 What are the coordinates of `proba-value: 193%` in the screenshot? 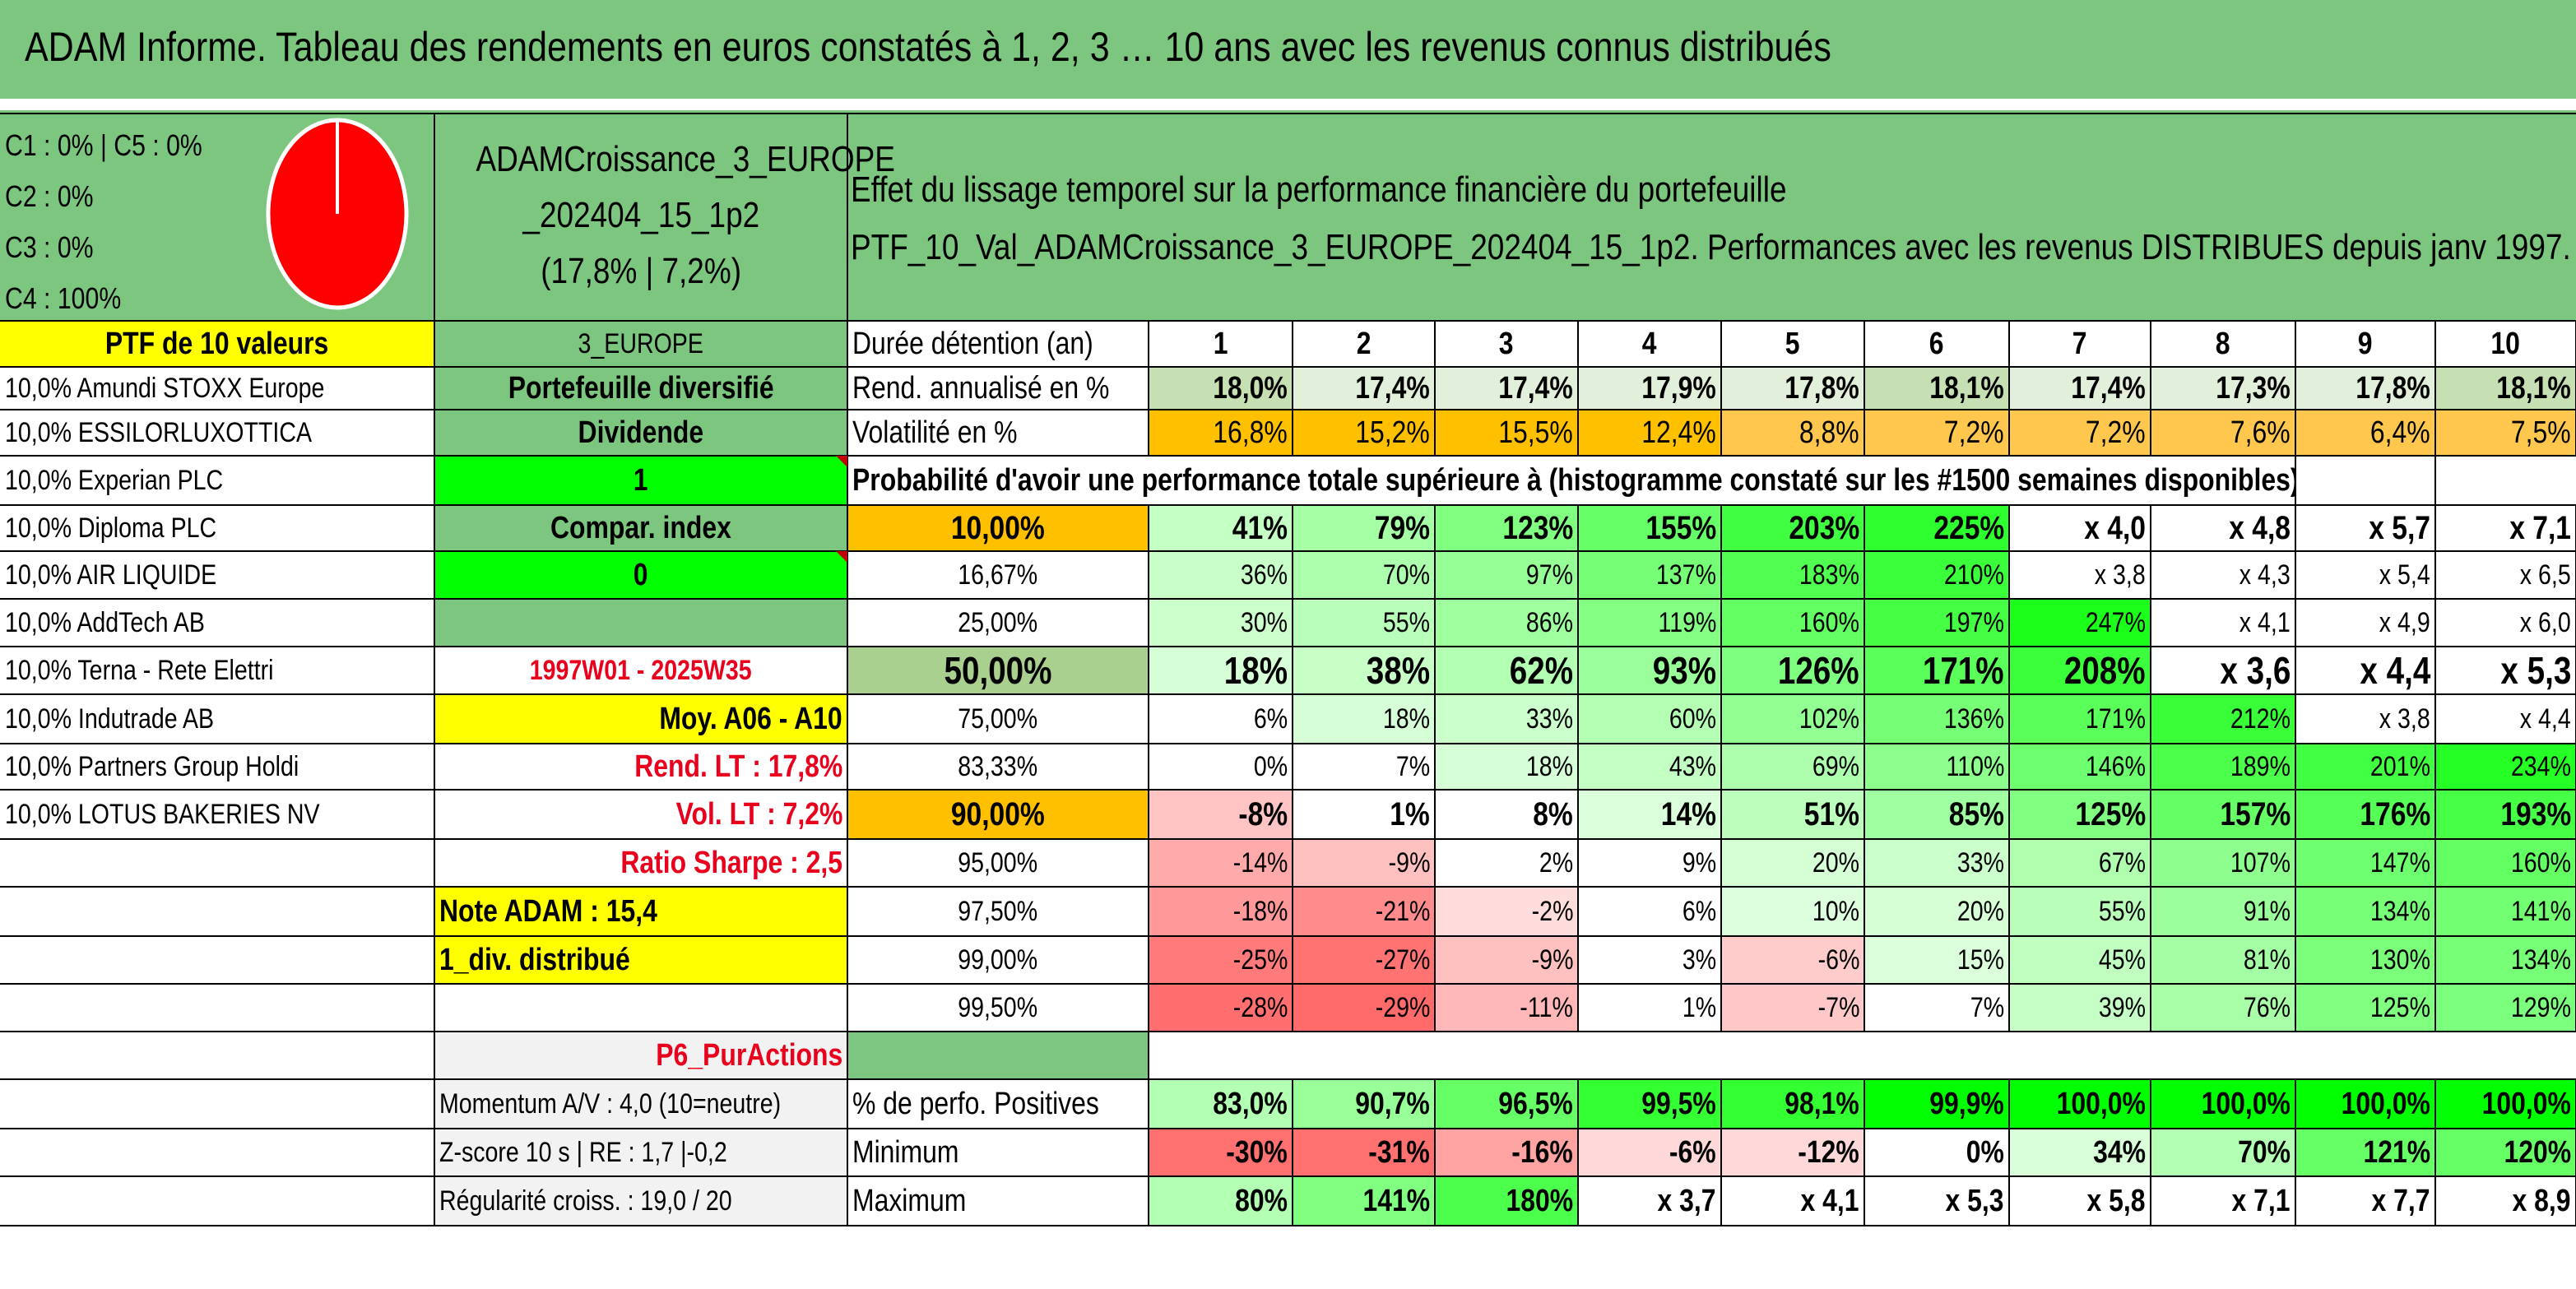 It's located at (2506, 814).